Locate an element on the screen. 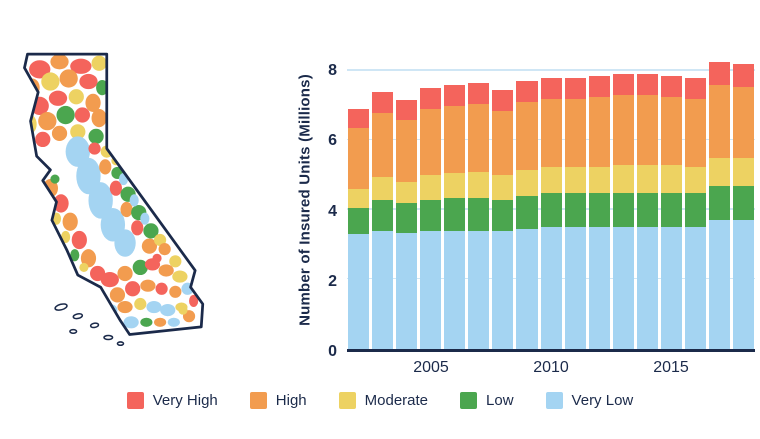 This screenshot has width=760, height=439. bar-2005 is located at coordinates (431, 199).